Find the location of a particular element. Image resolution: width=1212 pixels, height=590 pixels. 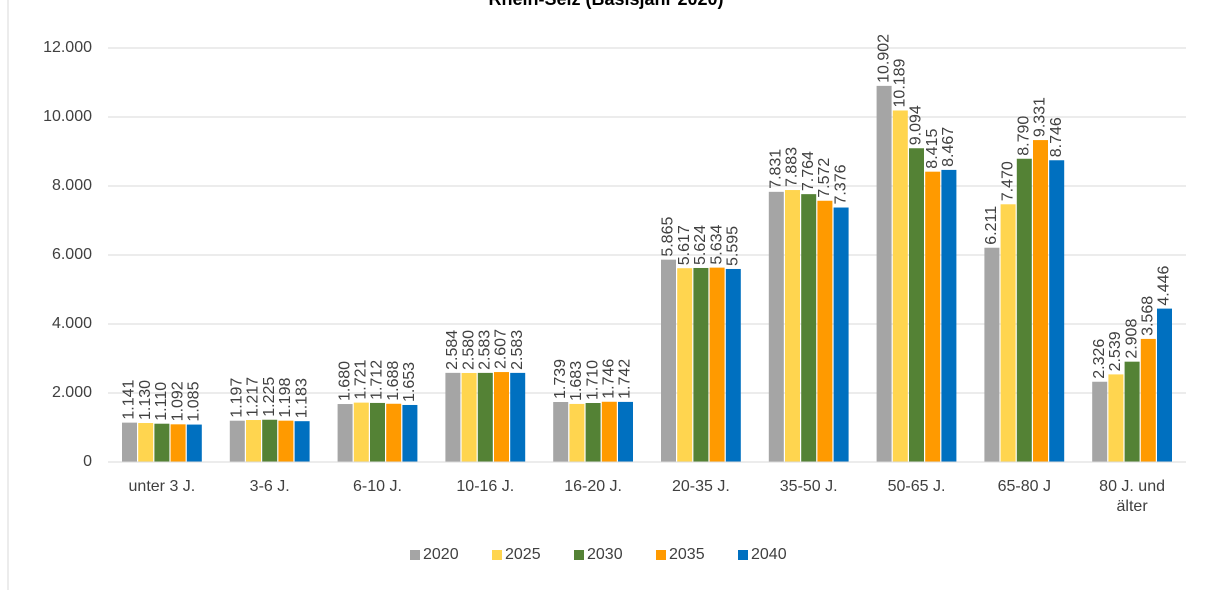

x-tick-label: 35-50 J. is located at coordinates (808, 486).